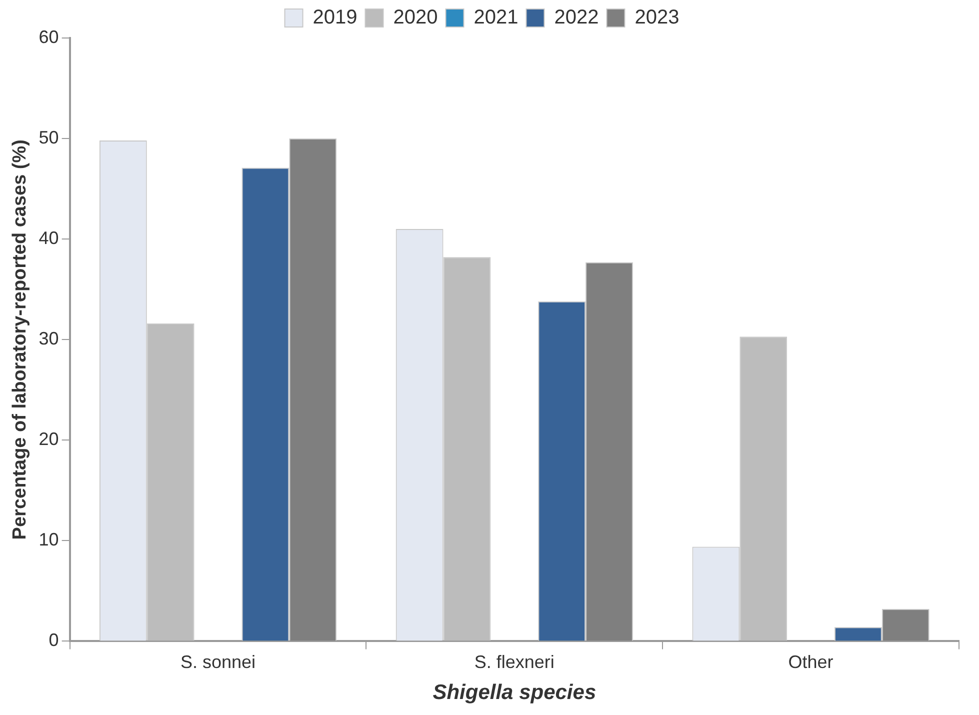 This screenshot has width=979, height=715. I want to click on legend-label: 2023, so click(657, 17).